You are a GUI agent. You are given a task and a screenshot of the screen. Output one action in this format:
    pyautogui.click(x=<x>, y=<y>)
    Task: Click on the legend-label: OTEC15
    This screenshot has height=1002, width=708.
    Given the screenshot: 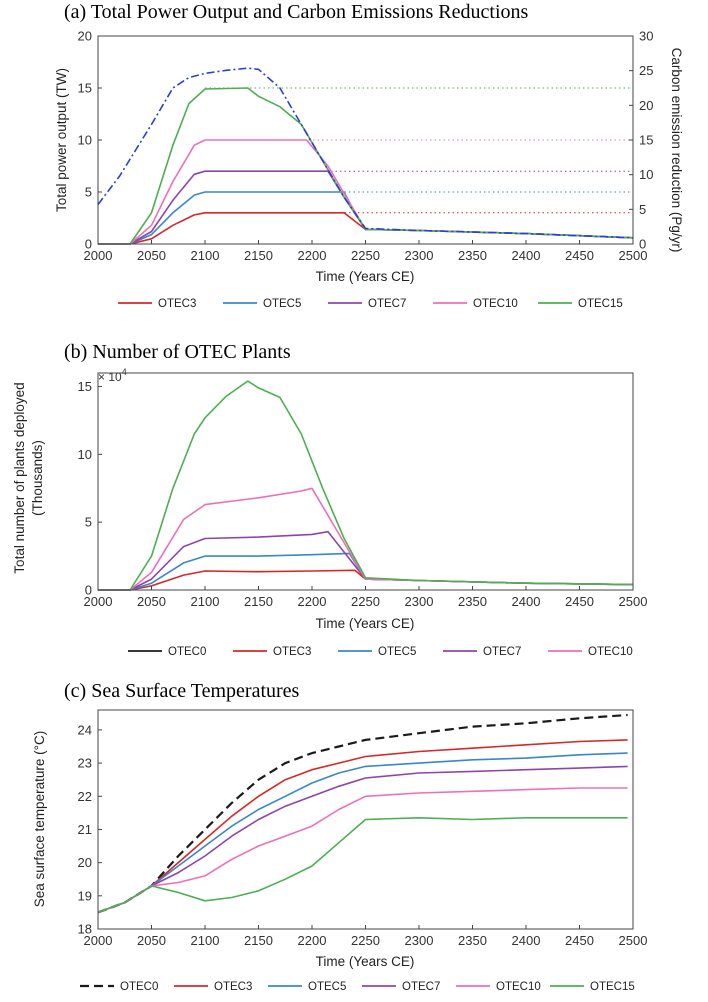 What is the action you would take?
    pyautogui.click(x=612, y=987)
    